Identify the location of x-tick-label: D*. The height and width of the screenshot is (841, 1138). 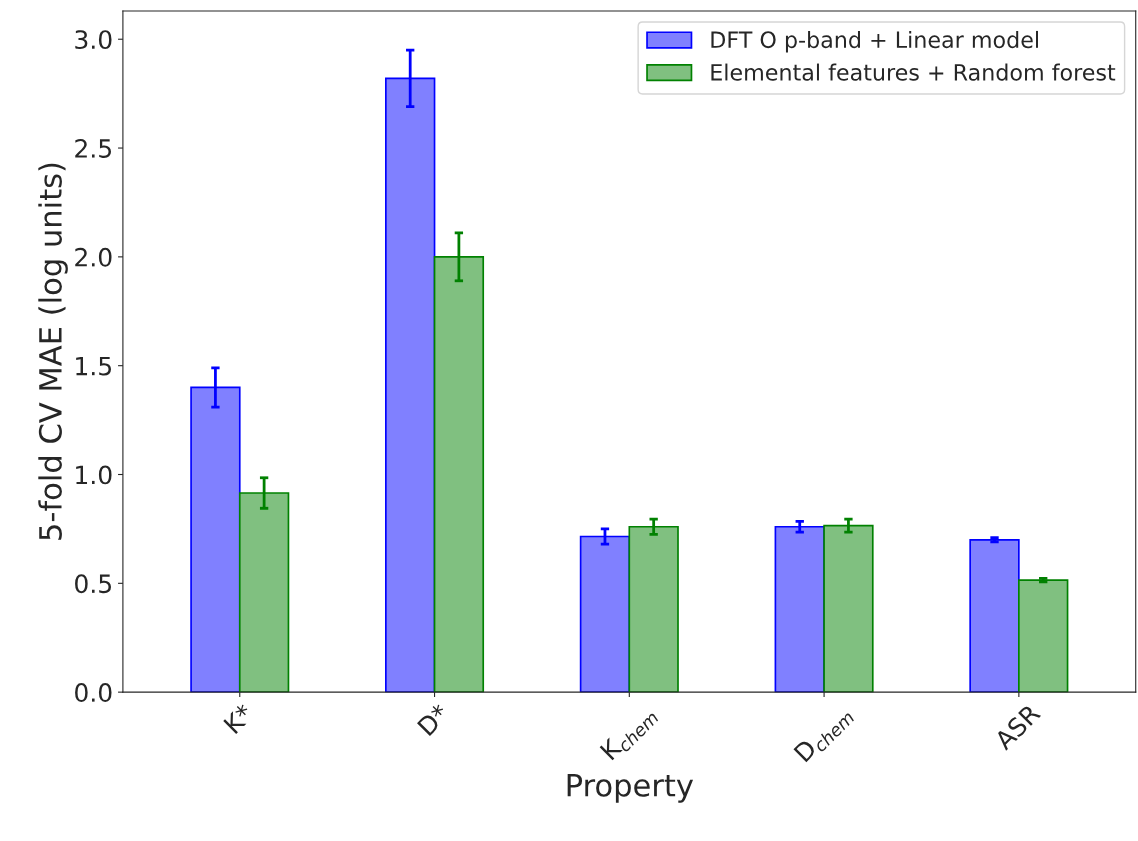
(433, 719).